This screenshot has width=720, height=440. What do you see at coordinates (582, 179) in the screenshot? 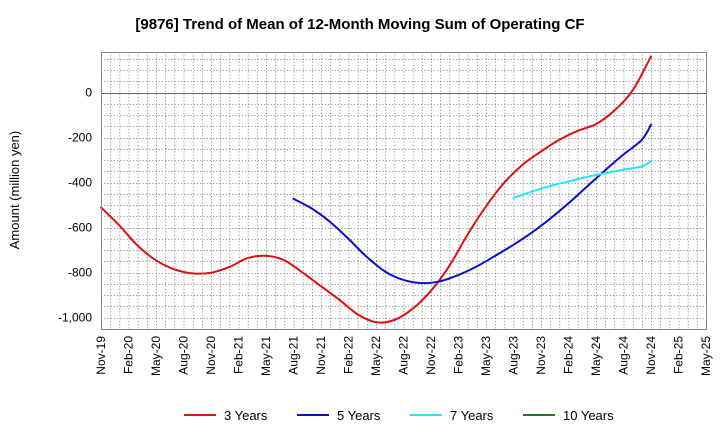
I see `series-line-7-years` at bounding box center [582, 179].